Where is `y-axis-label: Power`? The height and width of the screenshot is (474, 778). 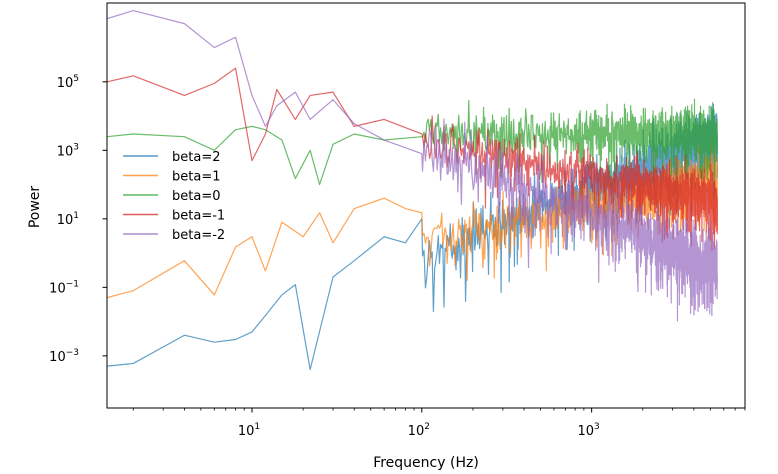 y-axis-label: Power is located at coordinates (35, 207).